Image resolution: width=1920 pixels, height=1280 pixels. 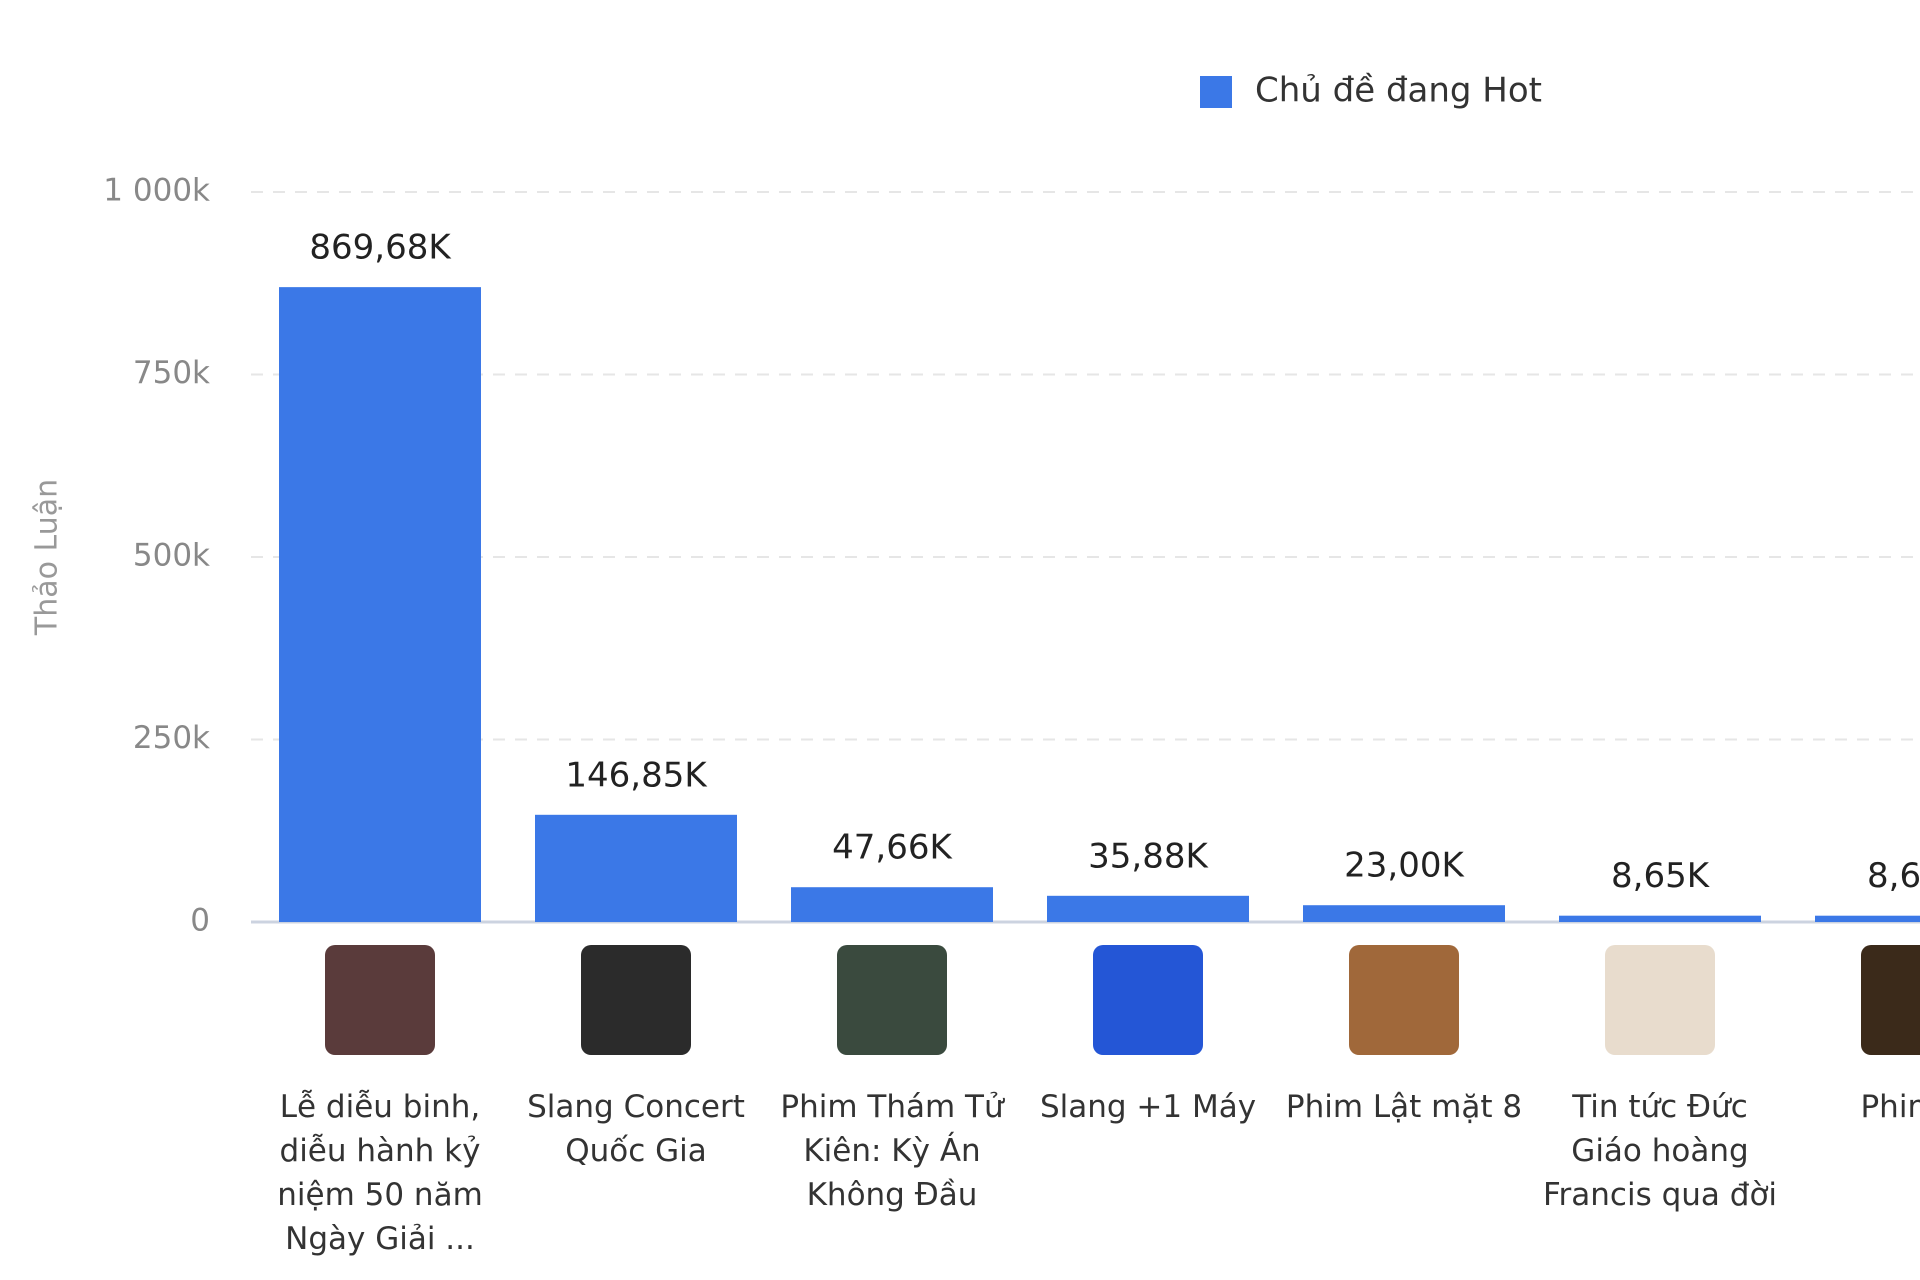 What do you see at coordinates (892, 1151) in the screenshot?
I see `x-tick-label: Phim Thám Tử Kiên: Kỳ Án Không Đầu` at bounding box center [892, 1151].